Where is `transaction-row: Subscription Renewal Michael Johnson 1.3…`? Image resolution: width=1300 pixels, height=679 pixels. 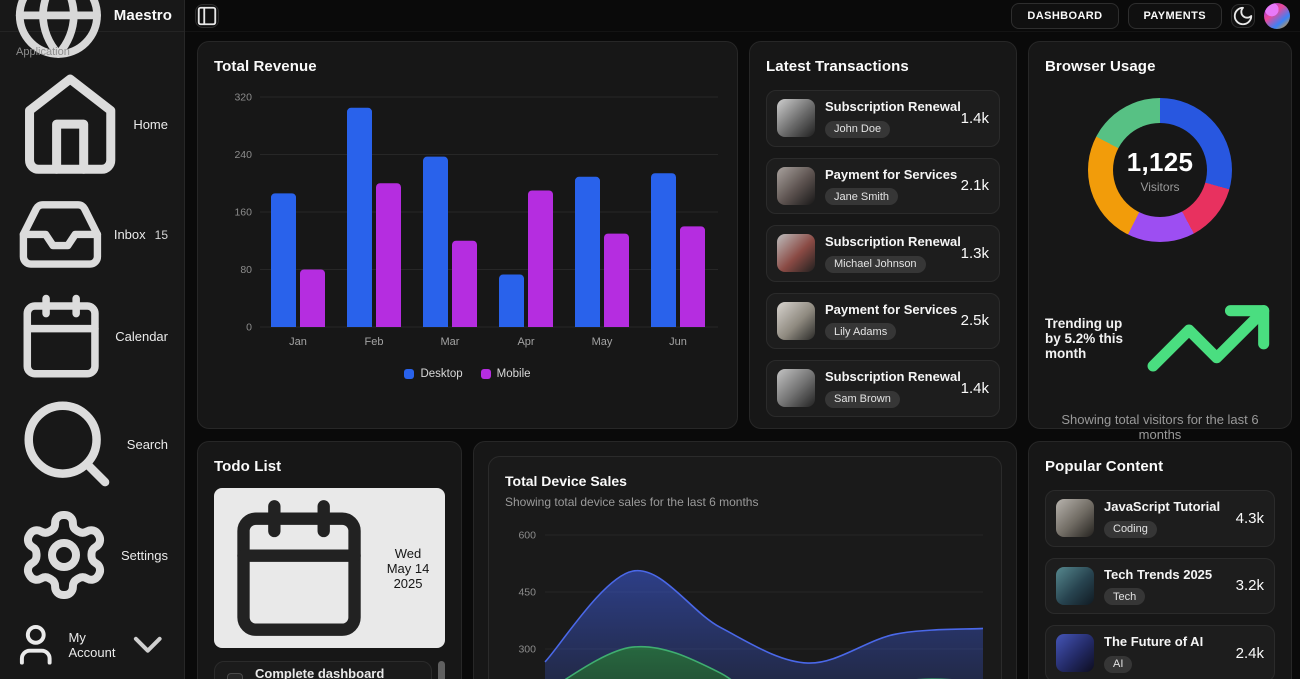 transaction-row: Subscription Renewal Michael Johnson 1.3… is located at coordinates (883, 253).